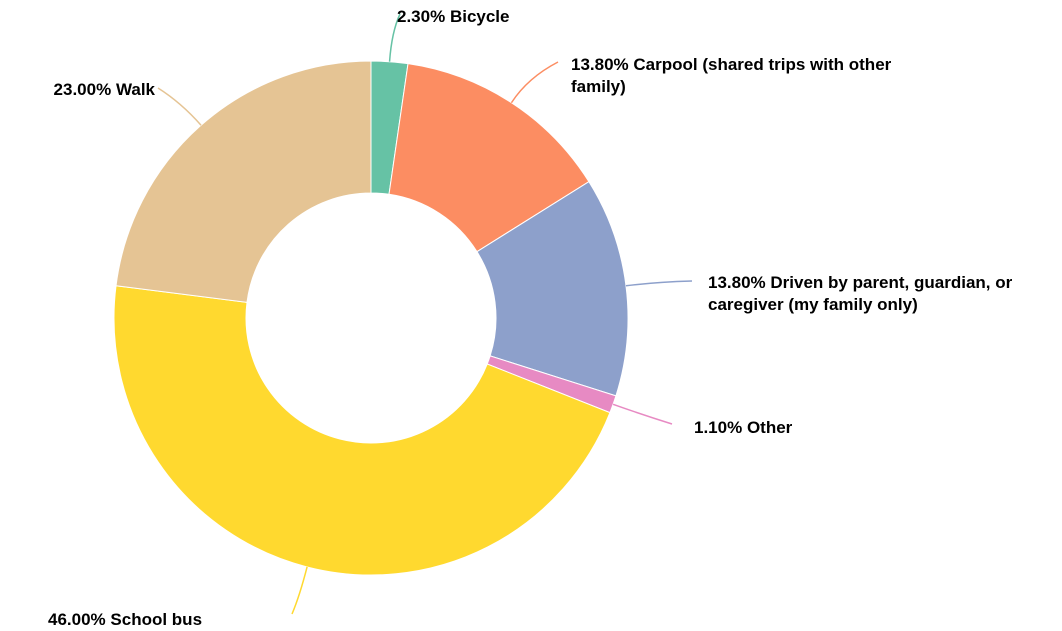  Describe the element at coordinates (479, 16) in the screenshot. I see `category-label: Bicycle` at that location.